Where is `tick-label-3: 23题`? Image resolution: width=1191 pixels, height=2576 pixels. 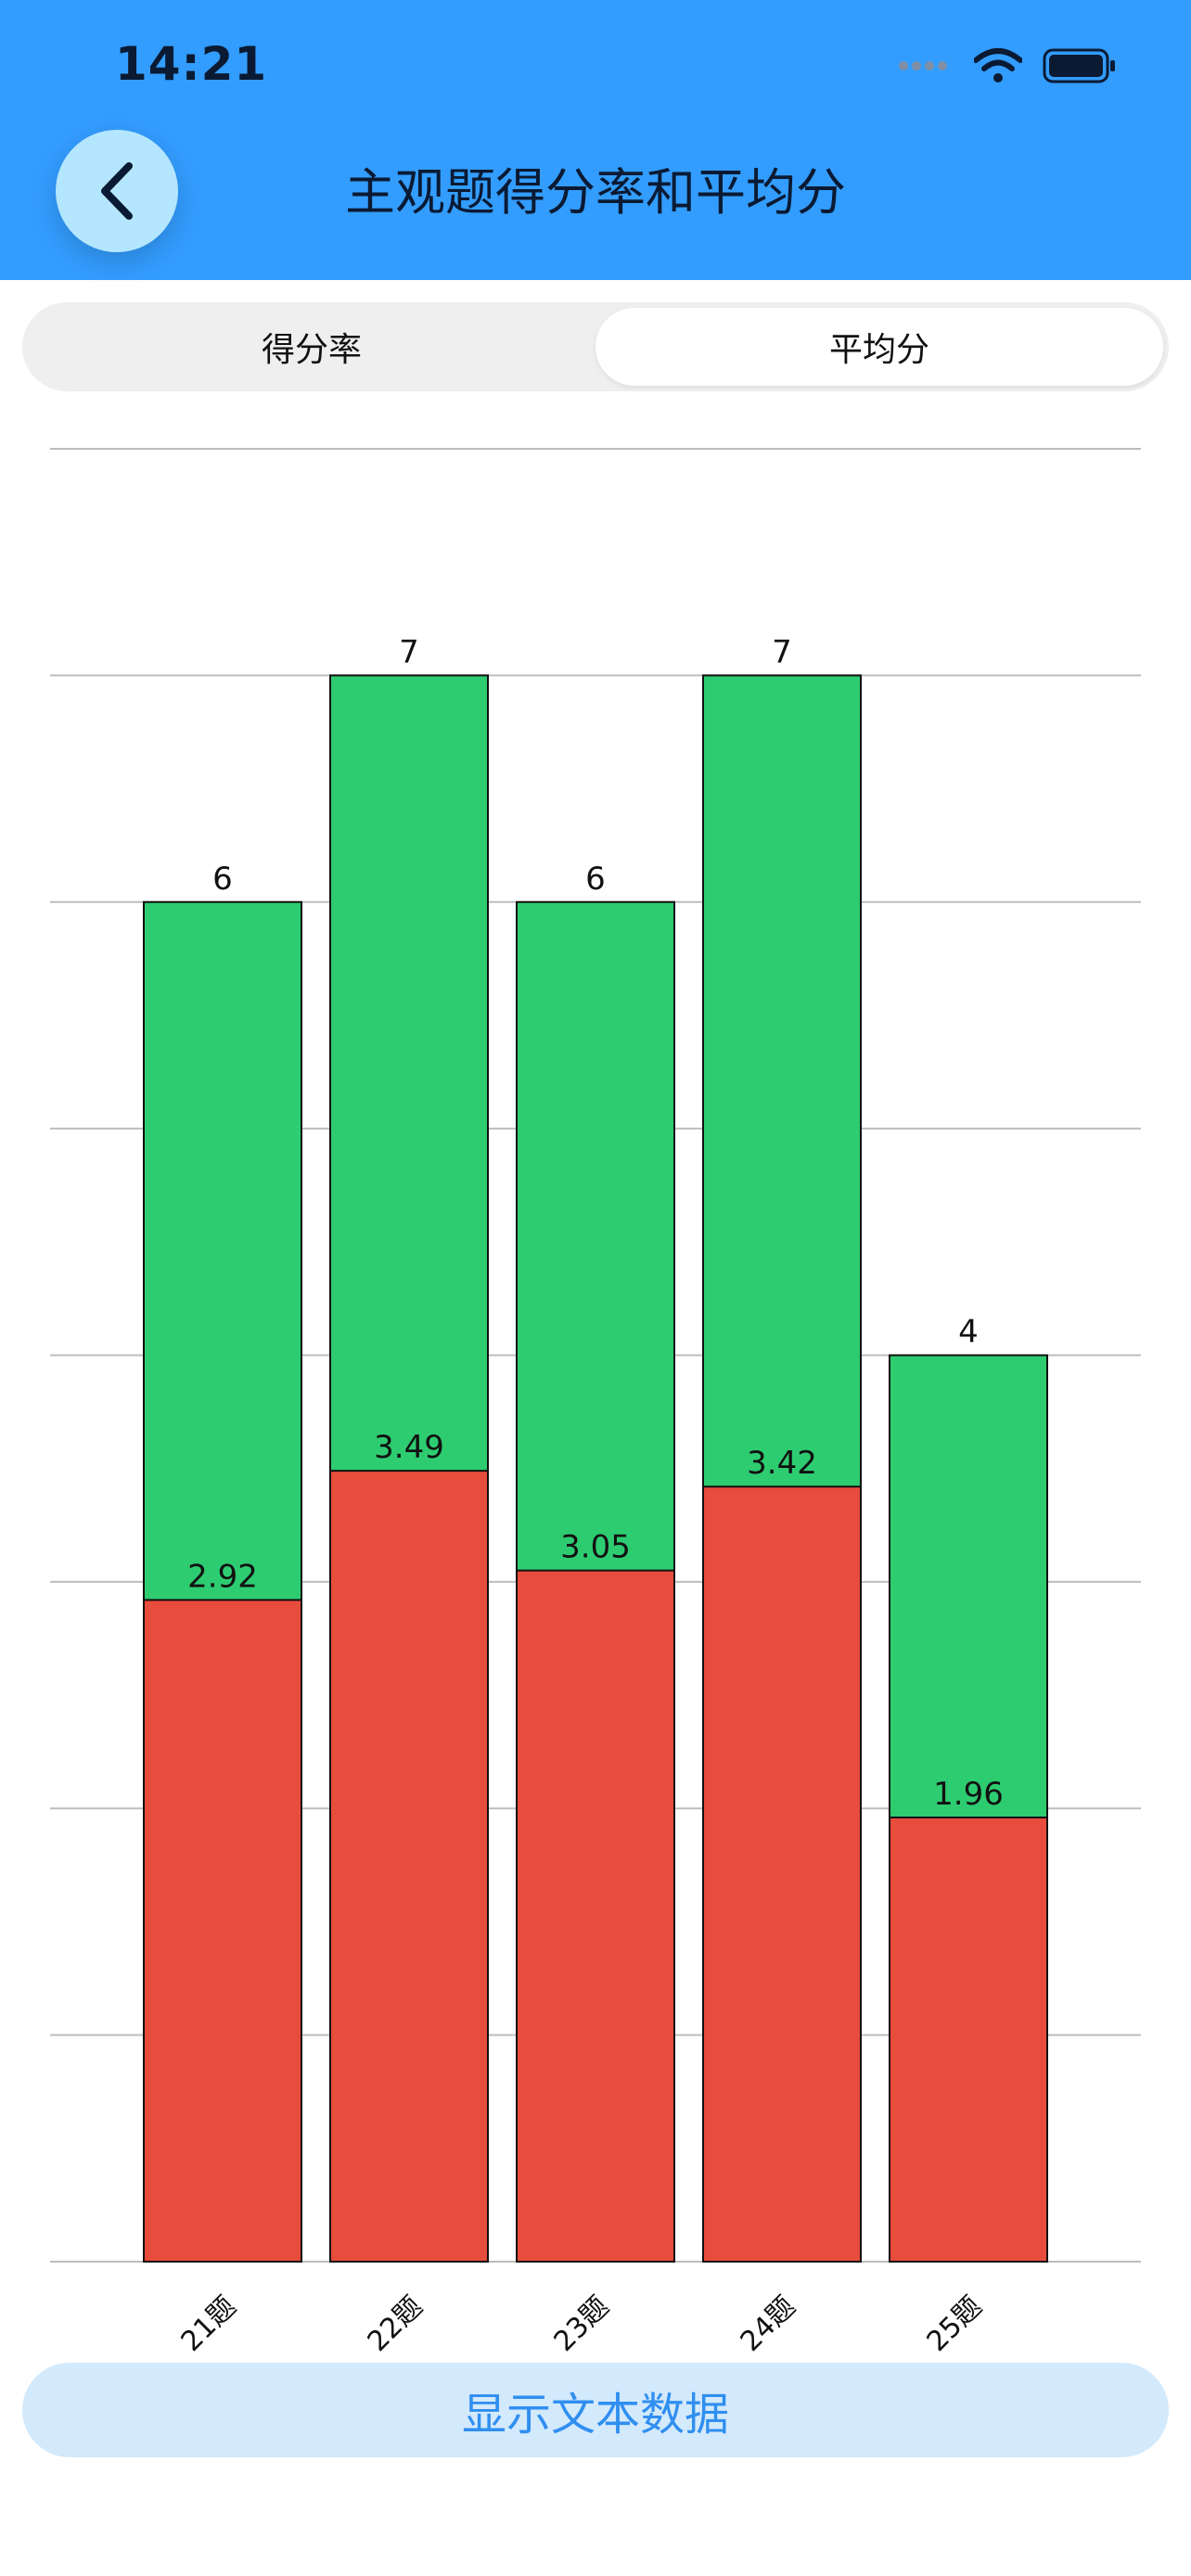 tick-label-3: 23题 is located at coordinates (582, 2323).